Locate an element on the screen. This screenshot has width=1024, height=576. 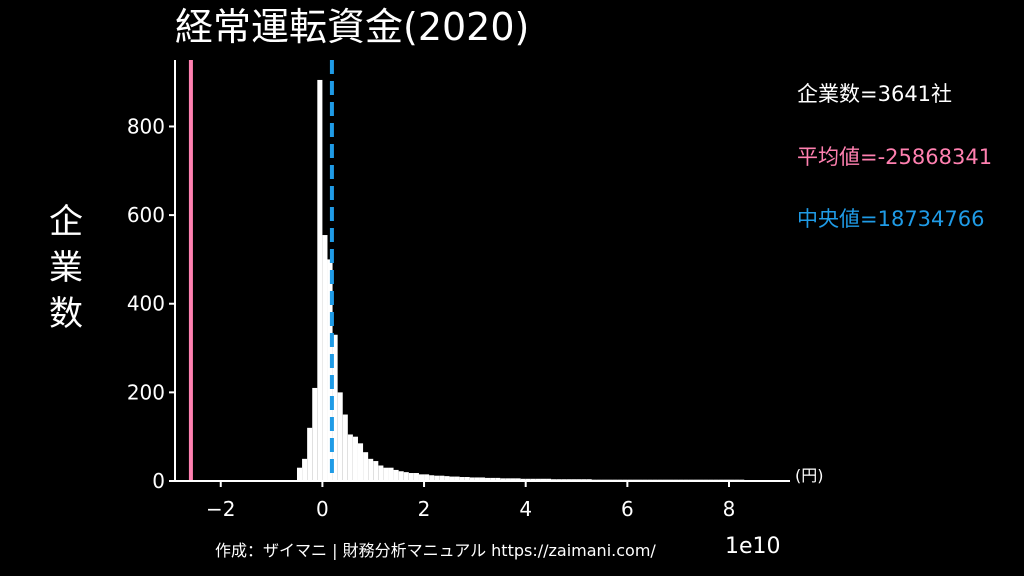
x-tick-label: 4 is located at coordinates (525, 509).